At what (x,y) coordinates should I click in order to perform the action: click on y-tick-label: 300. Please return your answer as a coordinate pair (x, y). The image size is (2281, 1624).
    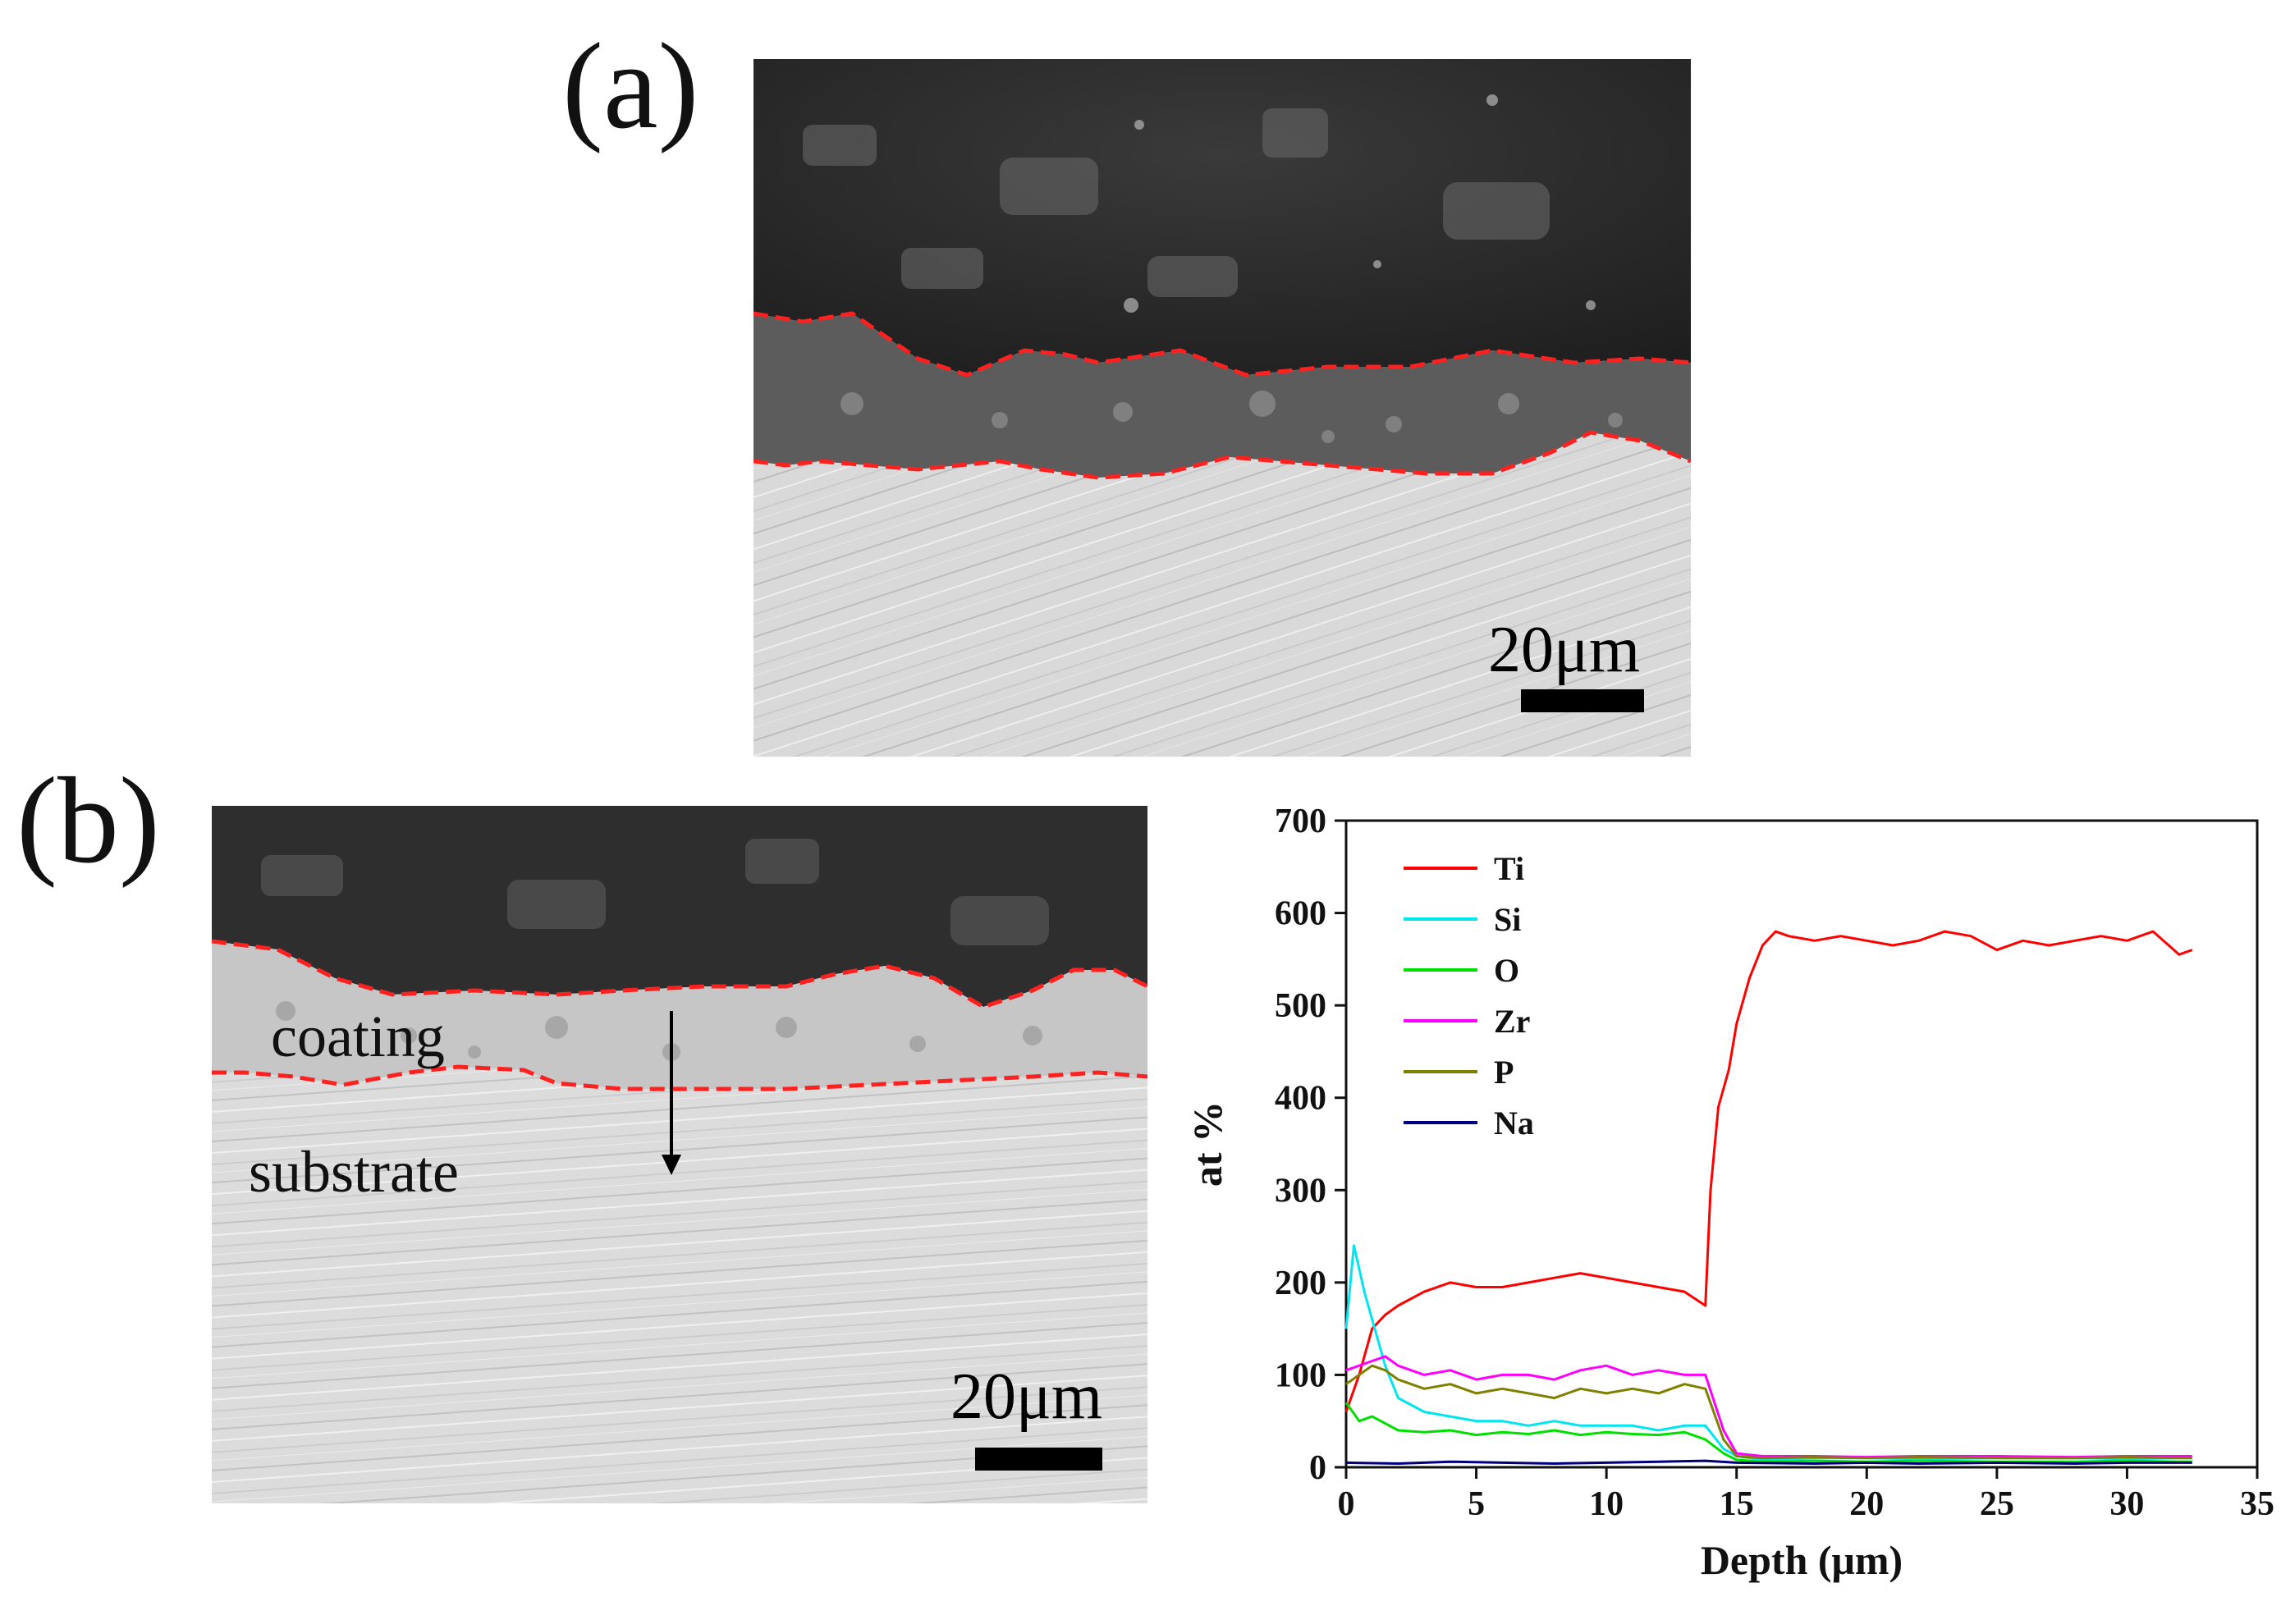
    Looking at the image, I should click on (1300, 1191).